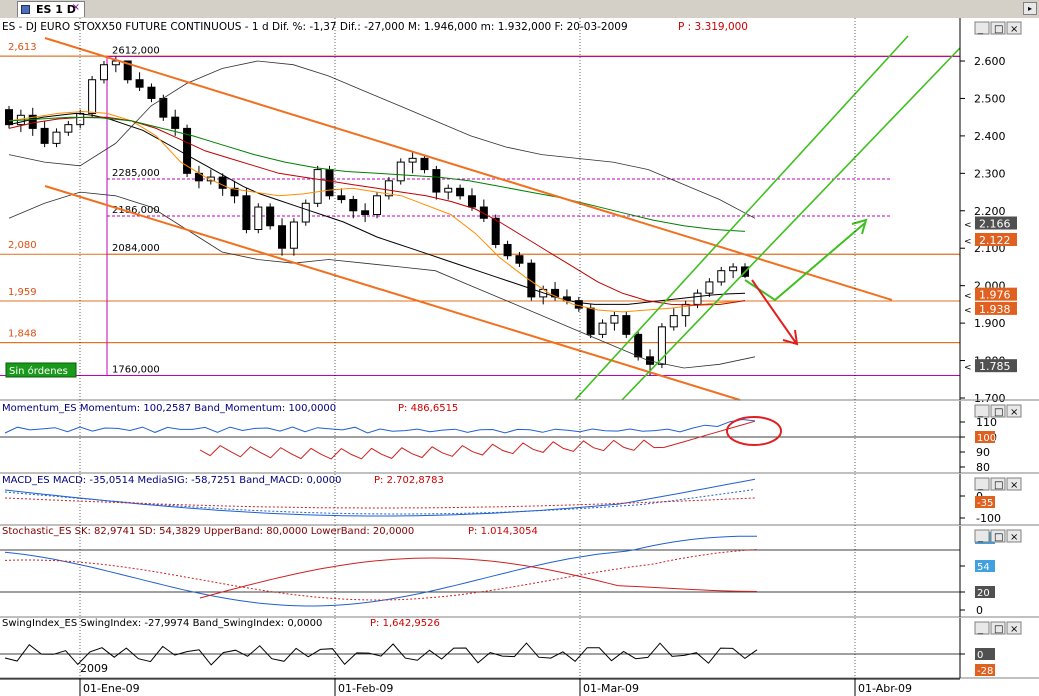 The height and width of the screenshot is (696, 1039). I want to click on sin-ordenes-label: Sin órdenes, so click(38, 371).